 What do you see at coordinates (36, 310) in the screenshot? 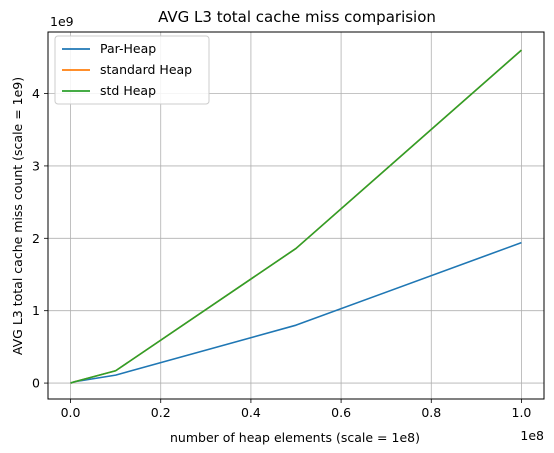
I see `y-tick-label: 1` at bounding box center [36, 310].